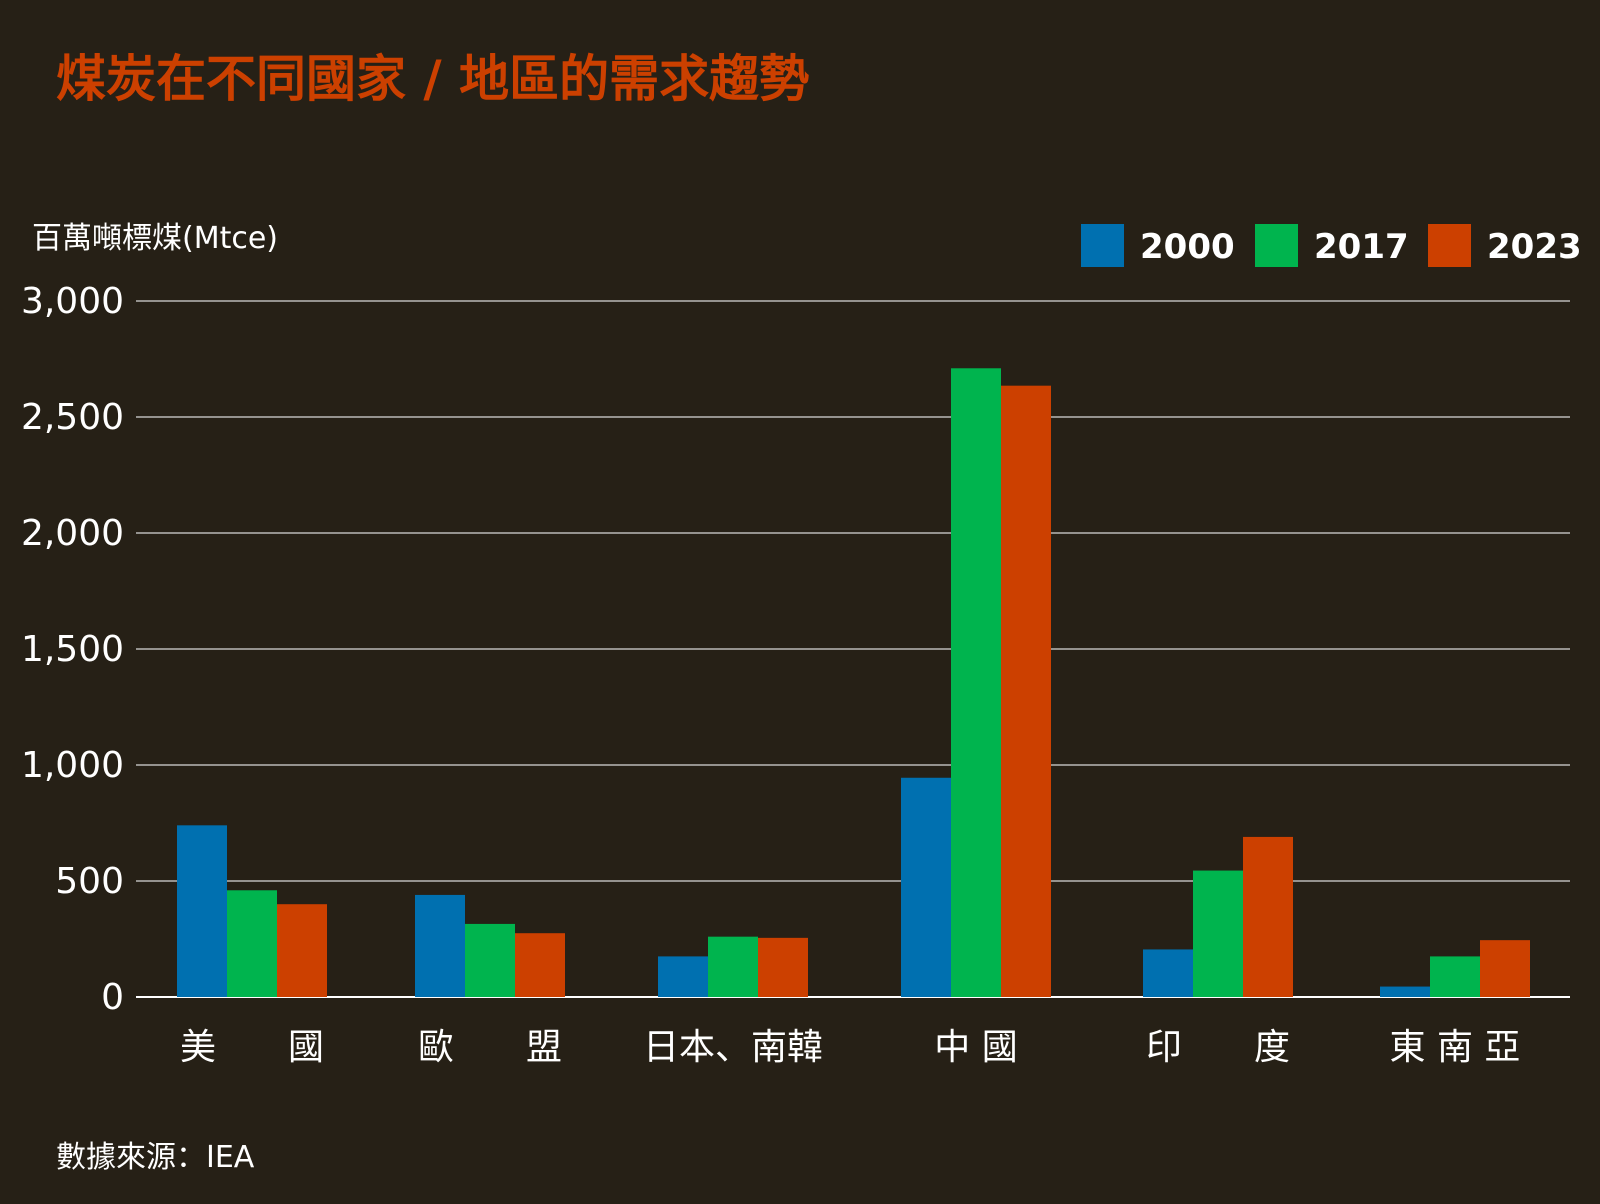 The height and width of the screenshot is (1204, 1600). I want to click on legend-swatch-2000, so click(1102, 245).